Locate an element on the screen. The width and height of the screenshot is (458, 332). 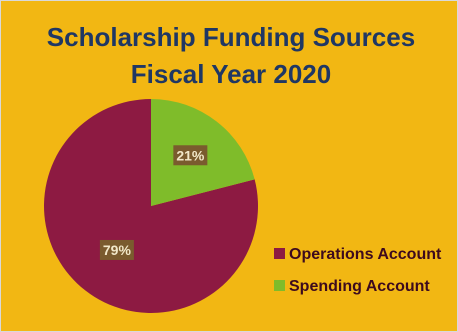
legend: Operations Account Spending Account is located at coordinates (358, 270).